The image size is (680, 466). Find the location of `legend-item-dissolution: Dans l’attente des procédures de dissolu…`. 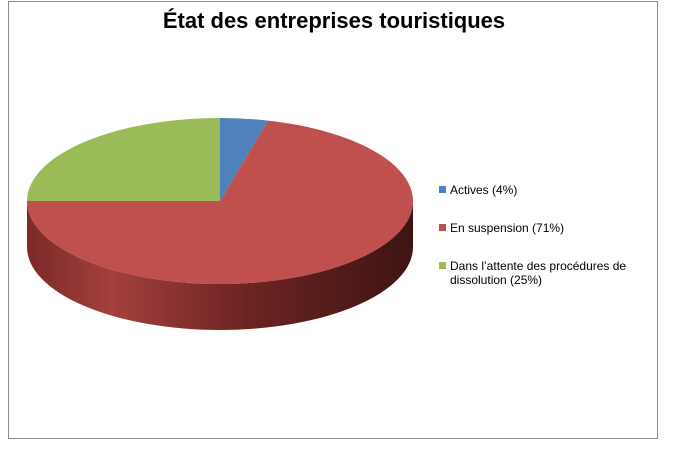

legend-item-dissolution: Dans l’attente des procédures de dissolu… is located at coordinates (549, 273).